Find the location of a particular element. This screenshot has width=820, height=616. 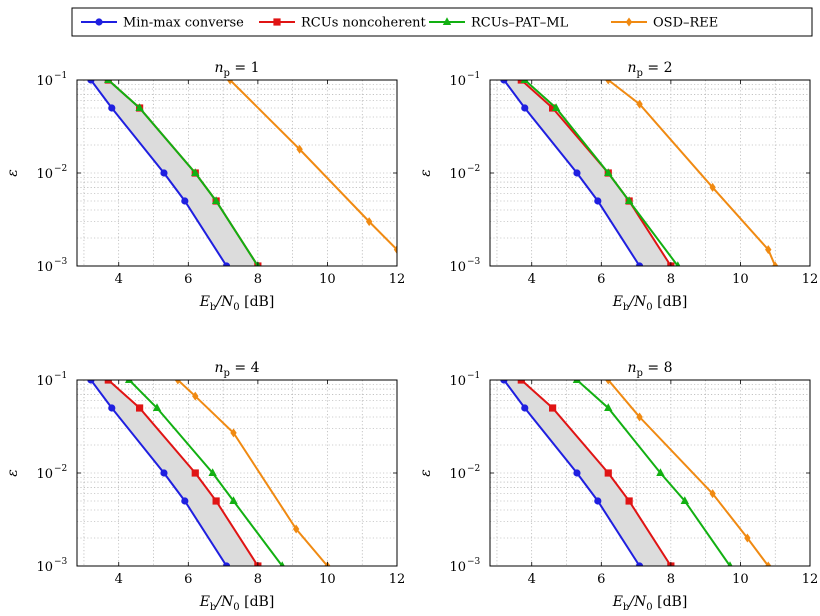

panel-title-value: = 2 is located at coordinates (658, 68).